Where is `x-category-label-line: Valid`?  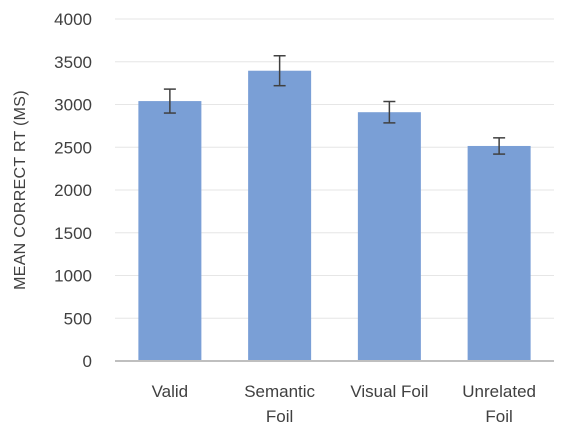 x-category-label-line: Valid is located at coordinates (170, 391).